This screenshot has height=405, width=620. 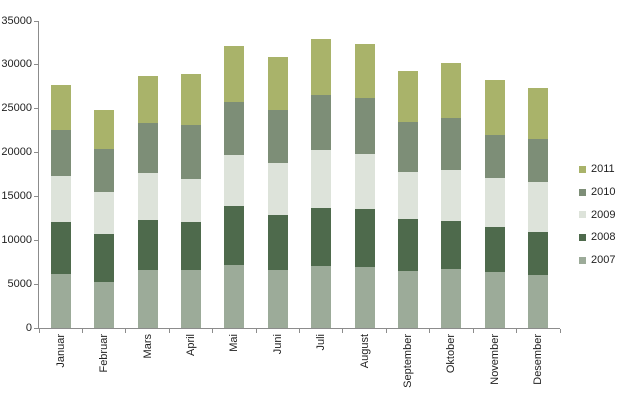 I want to click on bar-august, so click(x=364, y=185).